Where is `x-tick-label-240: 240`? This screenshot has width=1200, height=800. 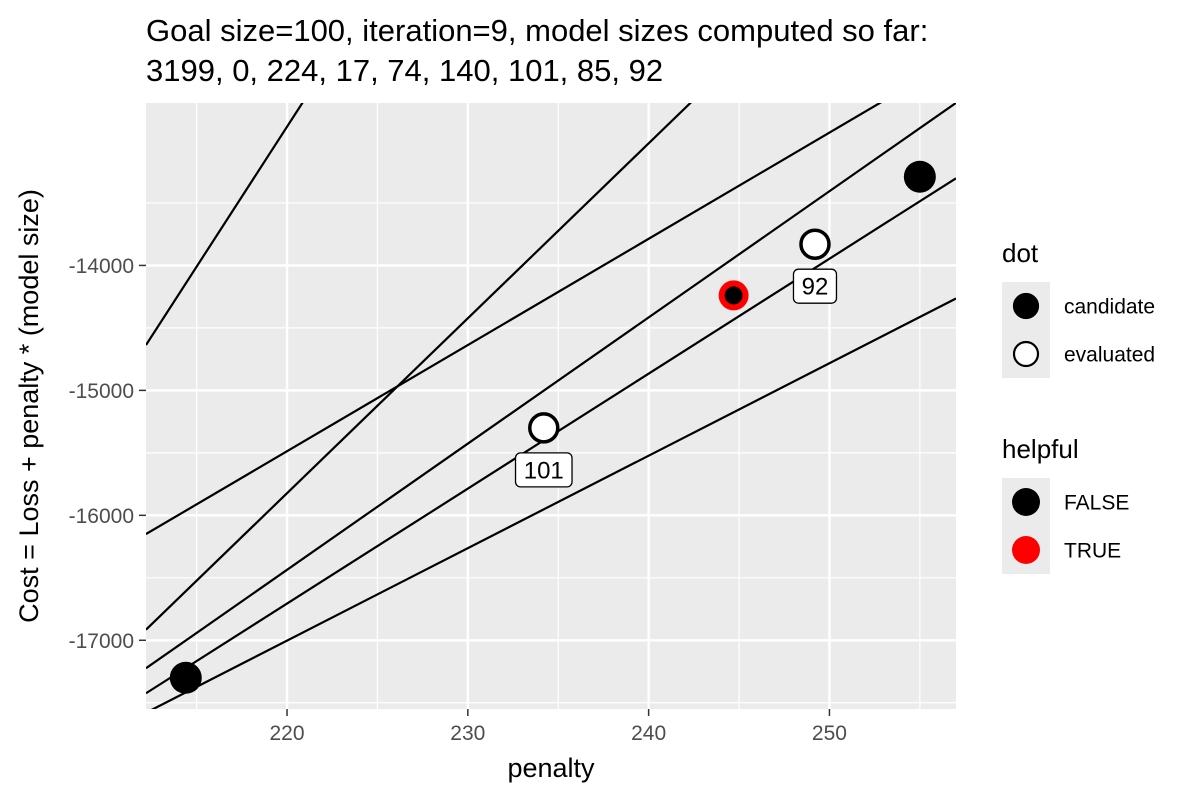
x-tick-label-240: 240 is located at coordinates (648, 733).